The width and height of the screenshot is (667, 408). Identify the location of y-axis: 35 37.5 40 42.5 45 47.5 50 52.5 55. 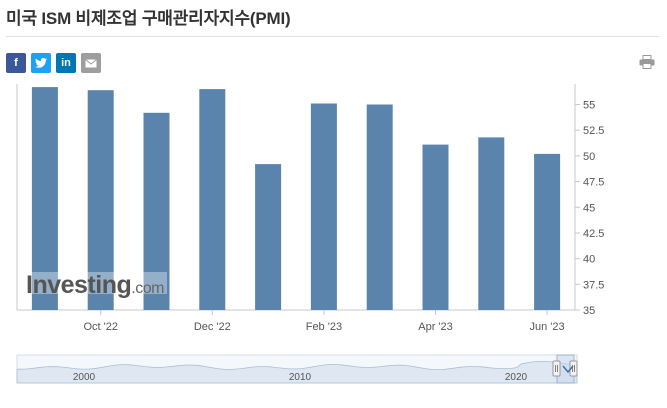
(589, 208).